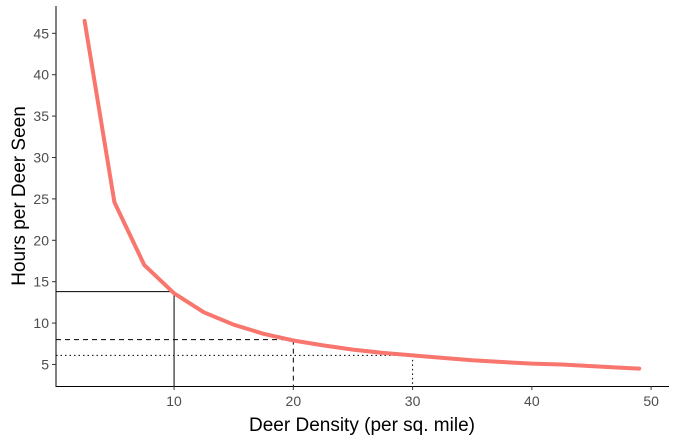 The image size is (678, 441). Describe the element at coordinates (235, 338) in the screenshot. I see `reference-lines` at that location.